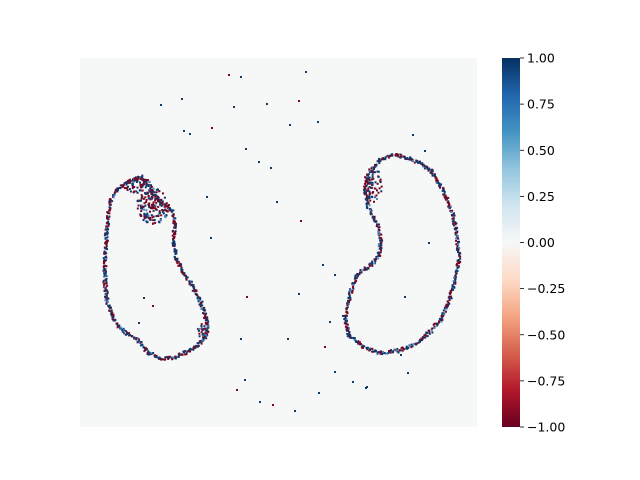 The width and height of the screenshot is (640, 480). I want to click on colorbar-tick-label: −1.00, so click(546, 427).